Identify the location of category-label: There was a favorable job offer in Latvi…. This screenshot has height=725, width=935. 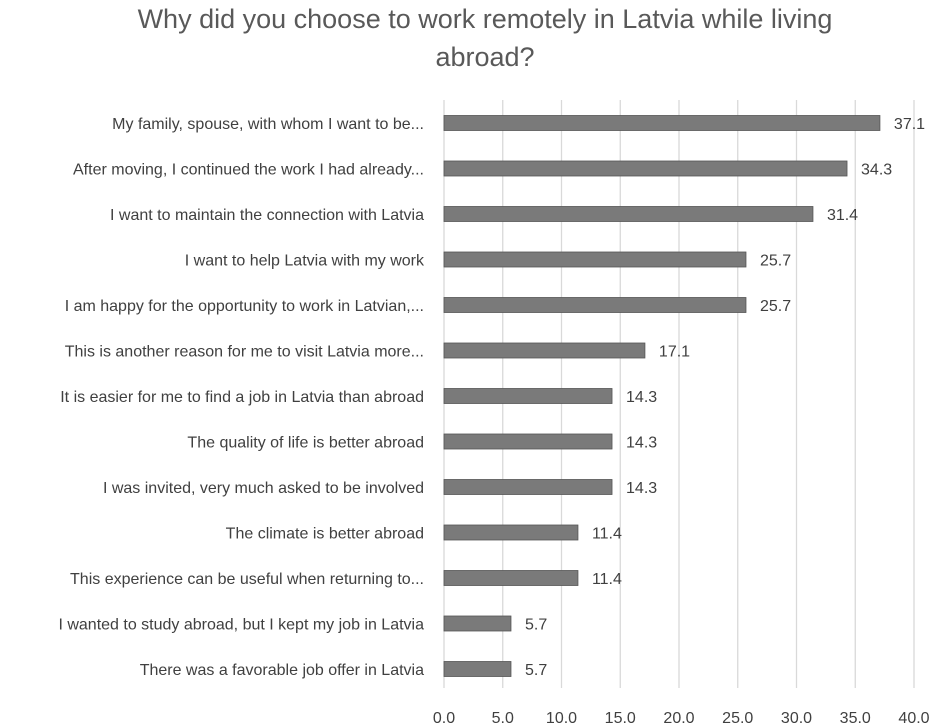
(282, 670).